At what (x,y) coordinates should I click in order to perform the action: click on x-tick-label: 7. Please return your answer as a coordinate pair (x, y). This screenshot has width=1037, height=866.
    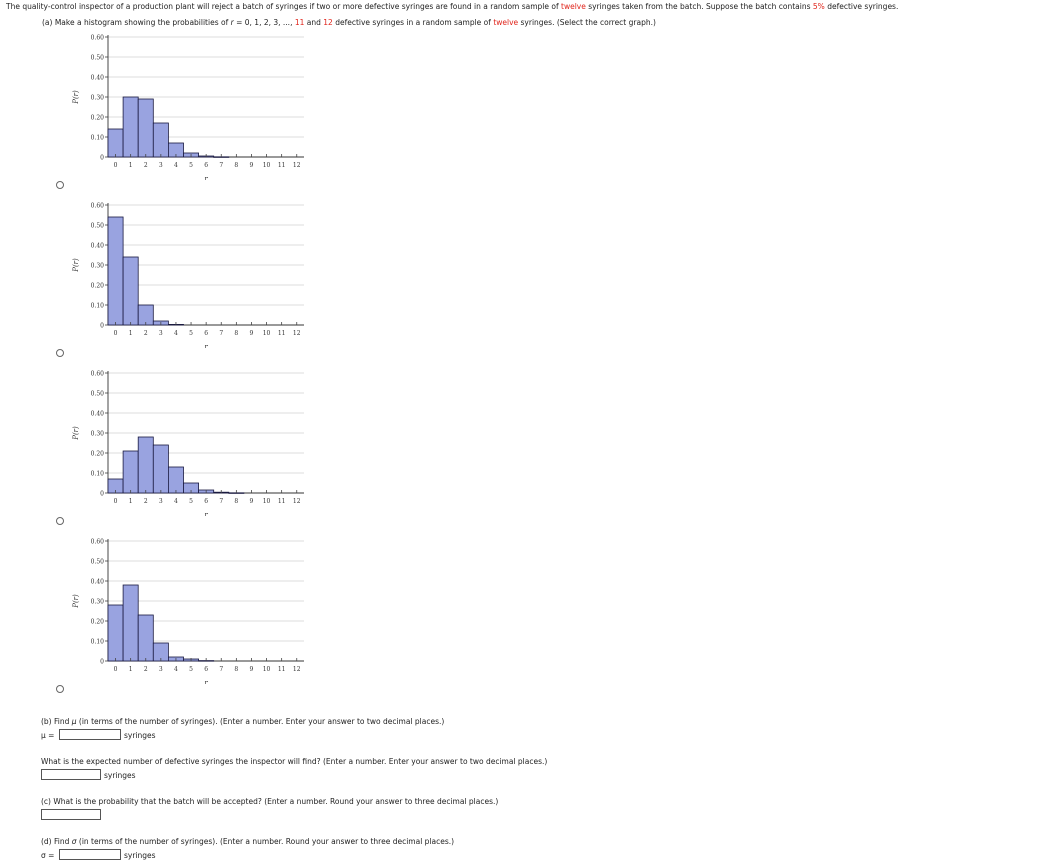
    Looking at the image, I should click on (221, 165).